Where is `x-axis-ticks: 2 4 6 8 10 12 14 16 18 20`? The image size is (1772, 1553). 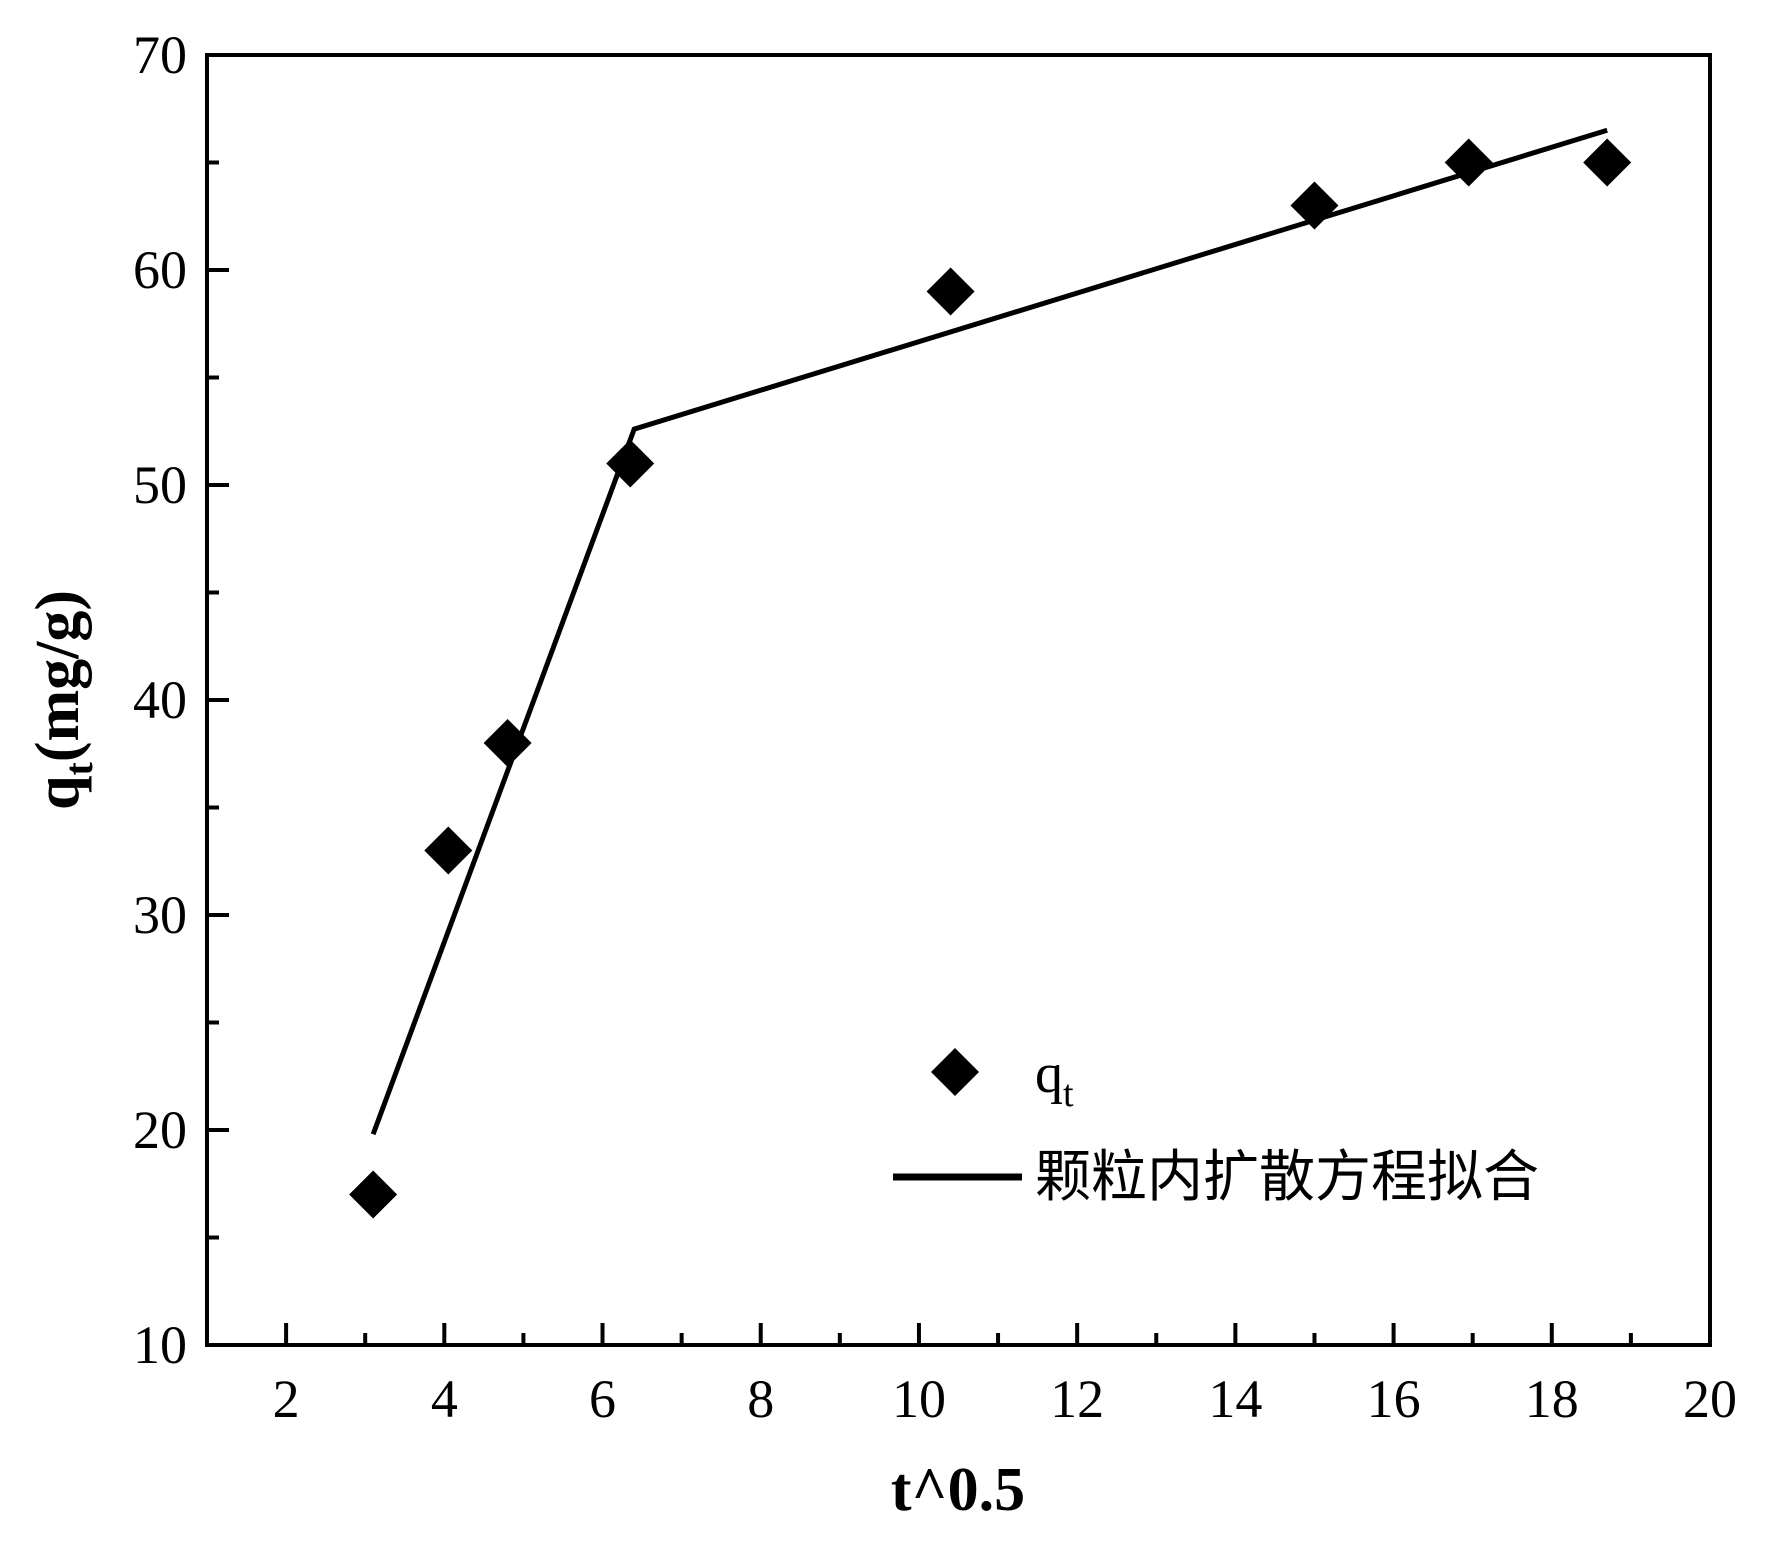
x-axis-ticks: 2 4 6 8 10 12 14 16 18 20 is located at coordinates (1005, 1376).